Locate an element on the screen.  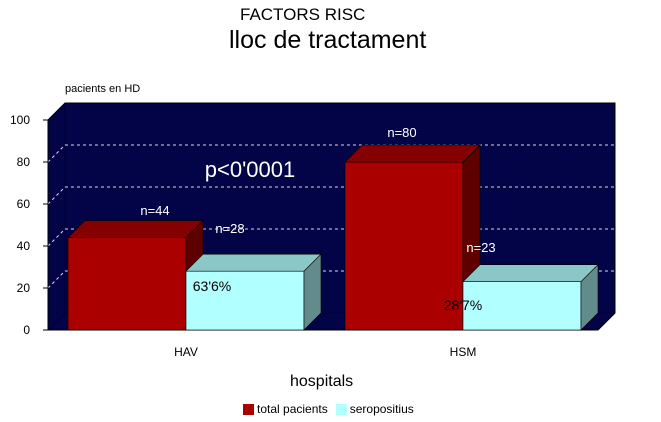
x-tick-label: HSM is located at coordinates (463, 352).